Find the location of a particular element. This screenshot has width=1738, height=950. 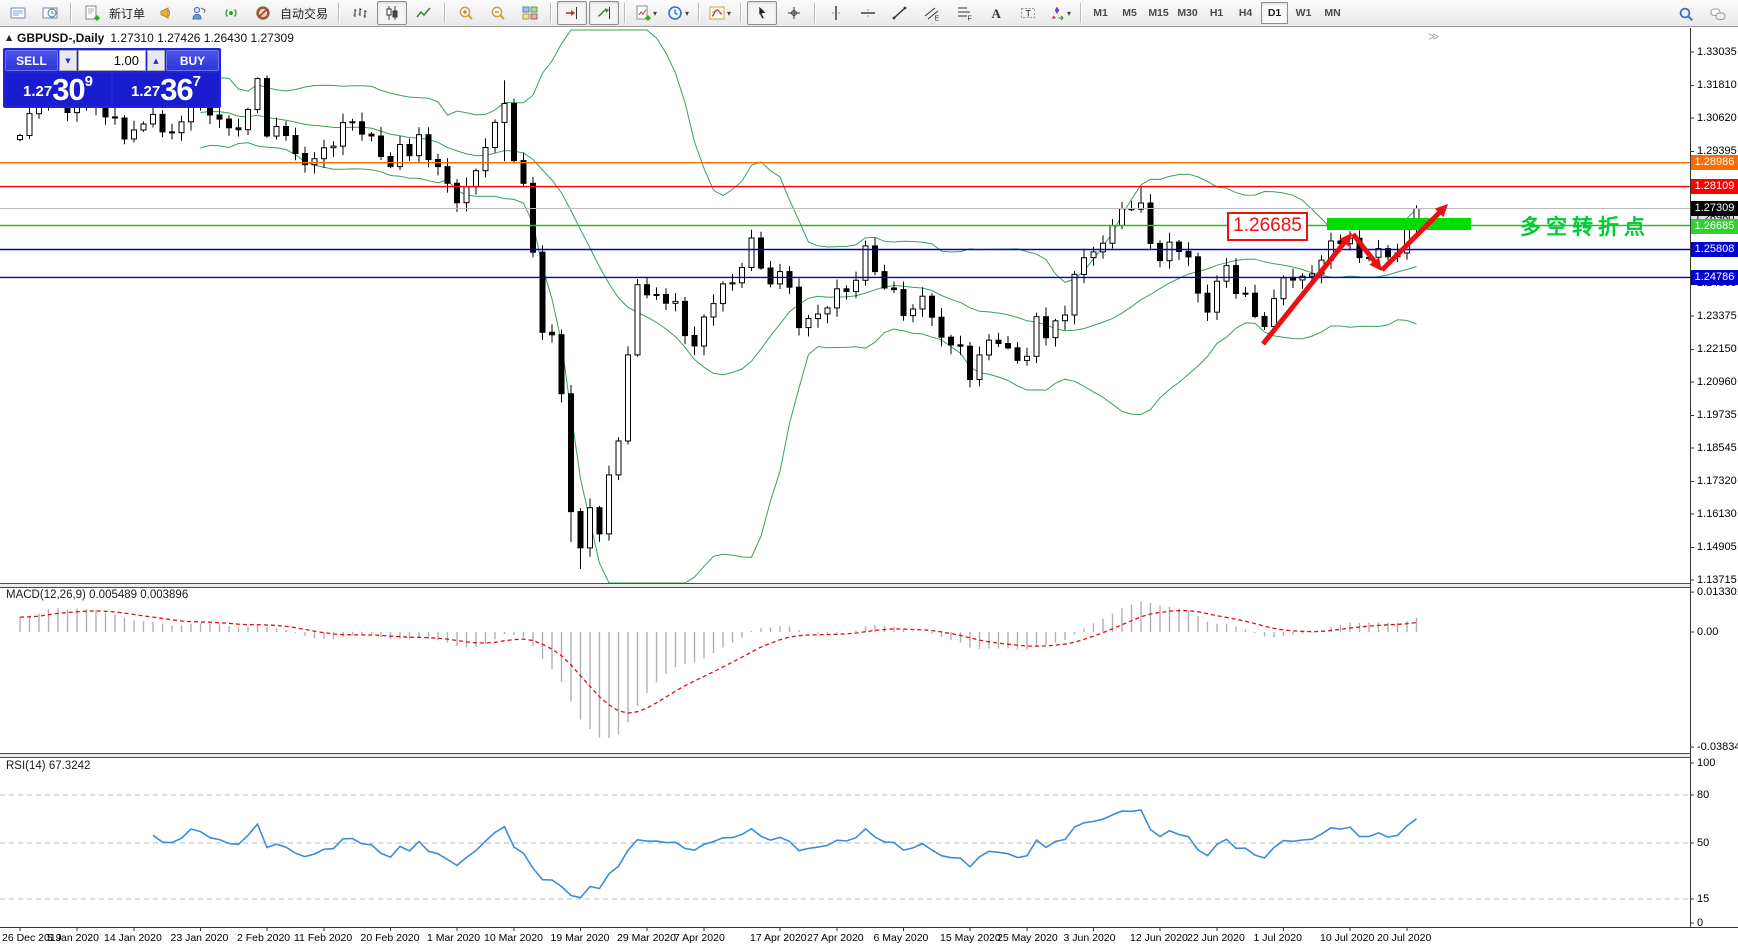

time-axis-label: 20 Feb 2020 is located at coordinates (390, 938).